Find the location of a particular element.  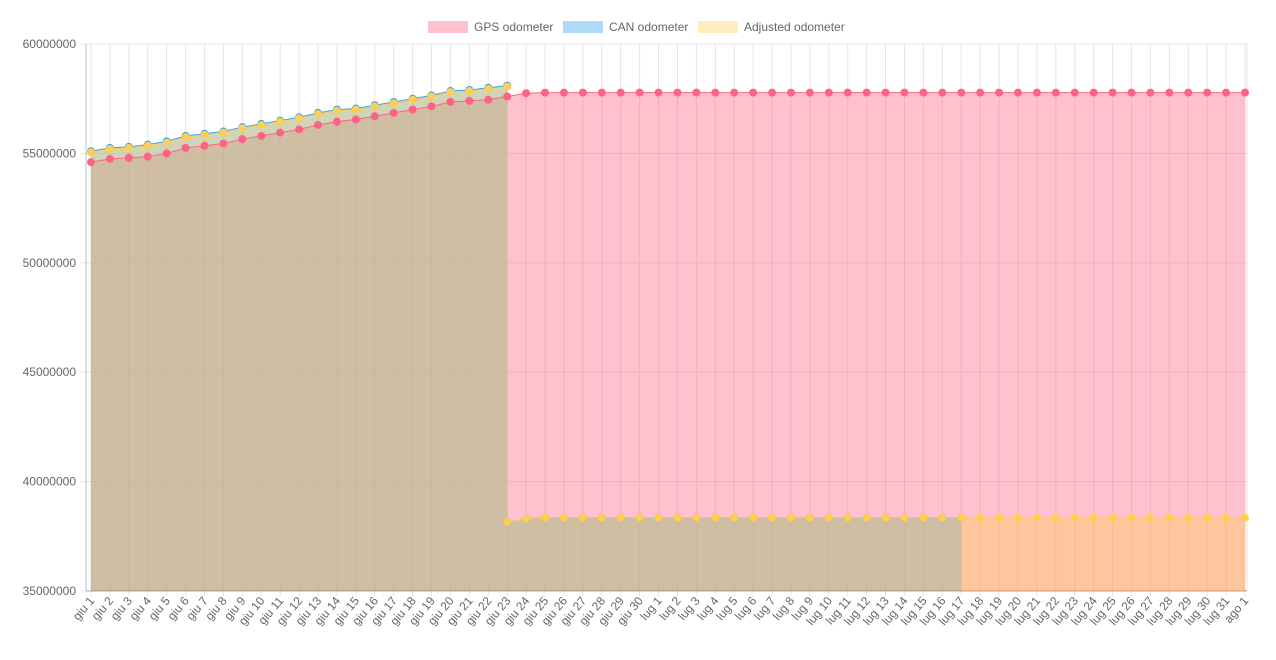

y-tick-label: 40000000 is located at coordinates (50, 482).